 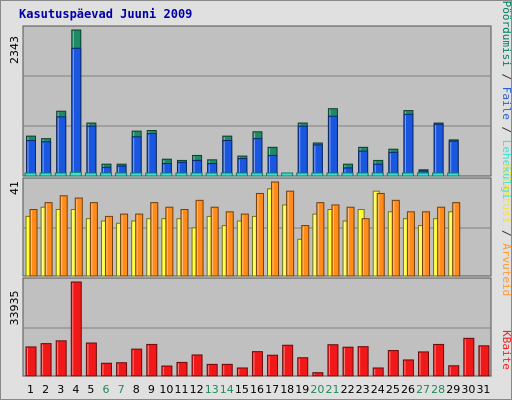 What do you see at coordinates (303, 250) in the screenshot?
I see `bar-arvuteid-day-19-highlight` at bounding box center [303, 250].